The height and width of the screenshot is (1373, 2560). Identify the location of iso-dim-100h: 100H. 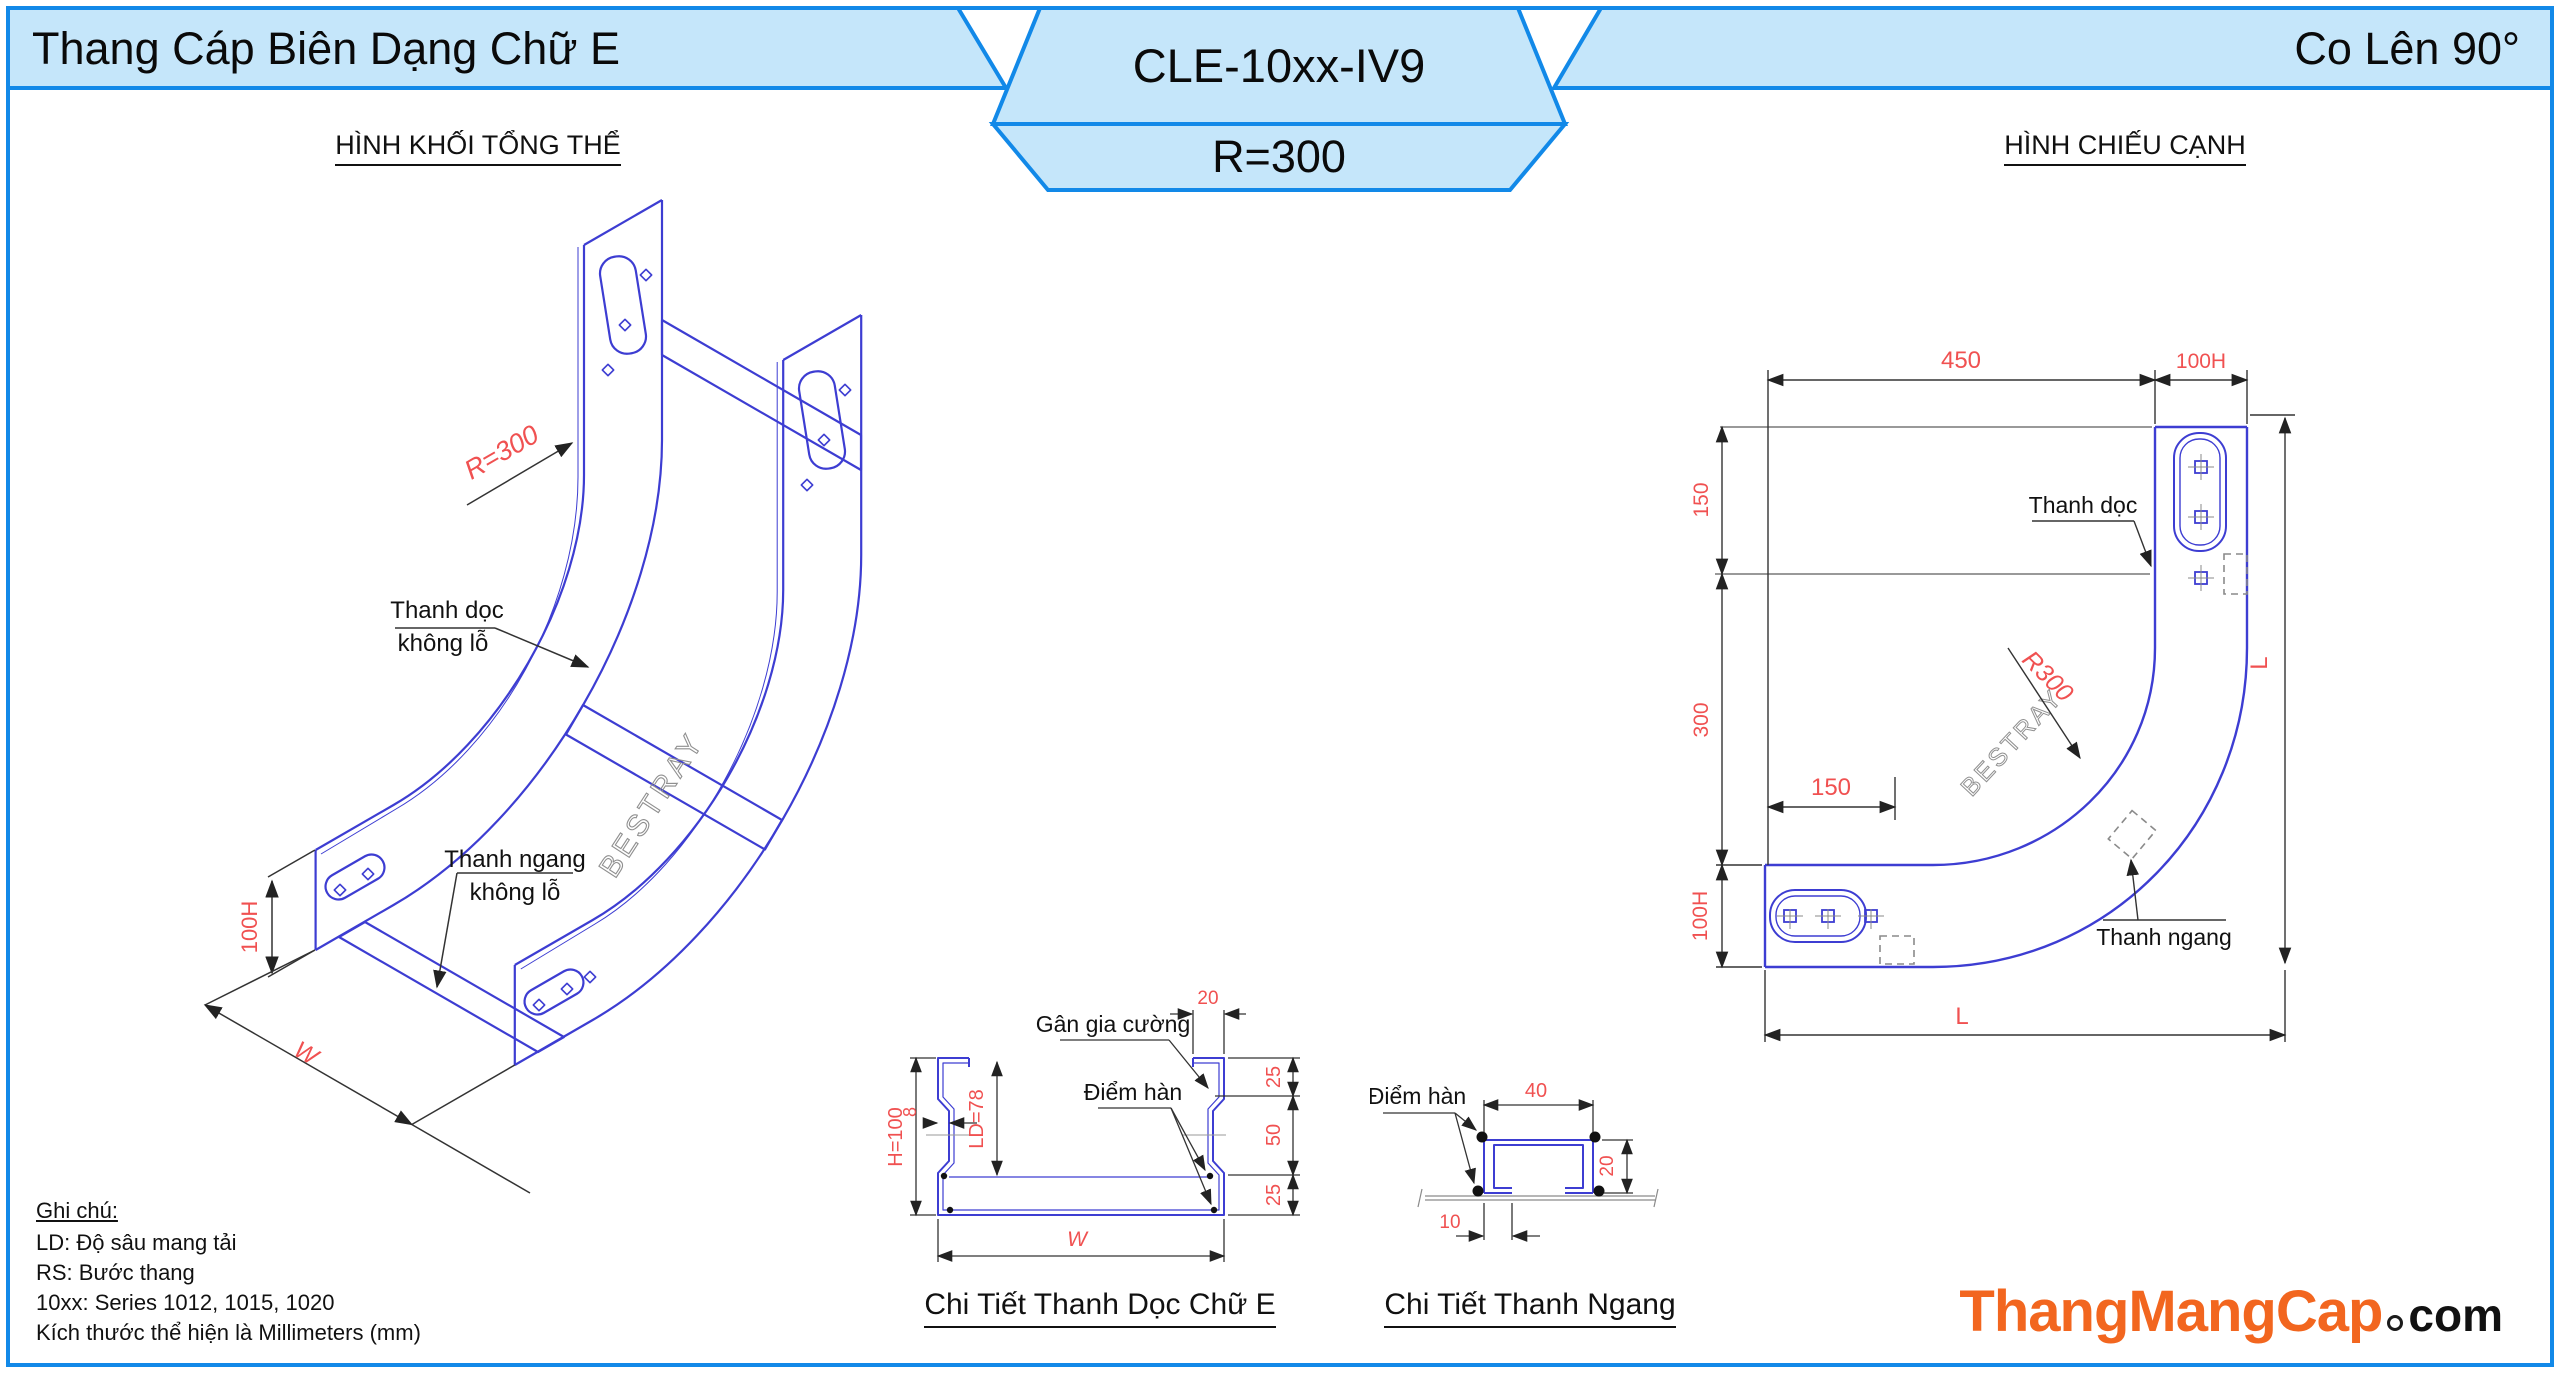
(249, 927).